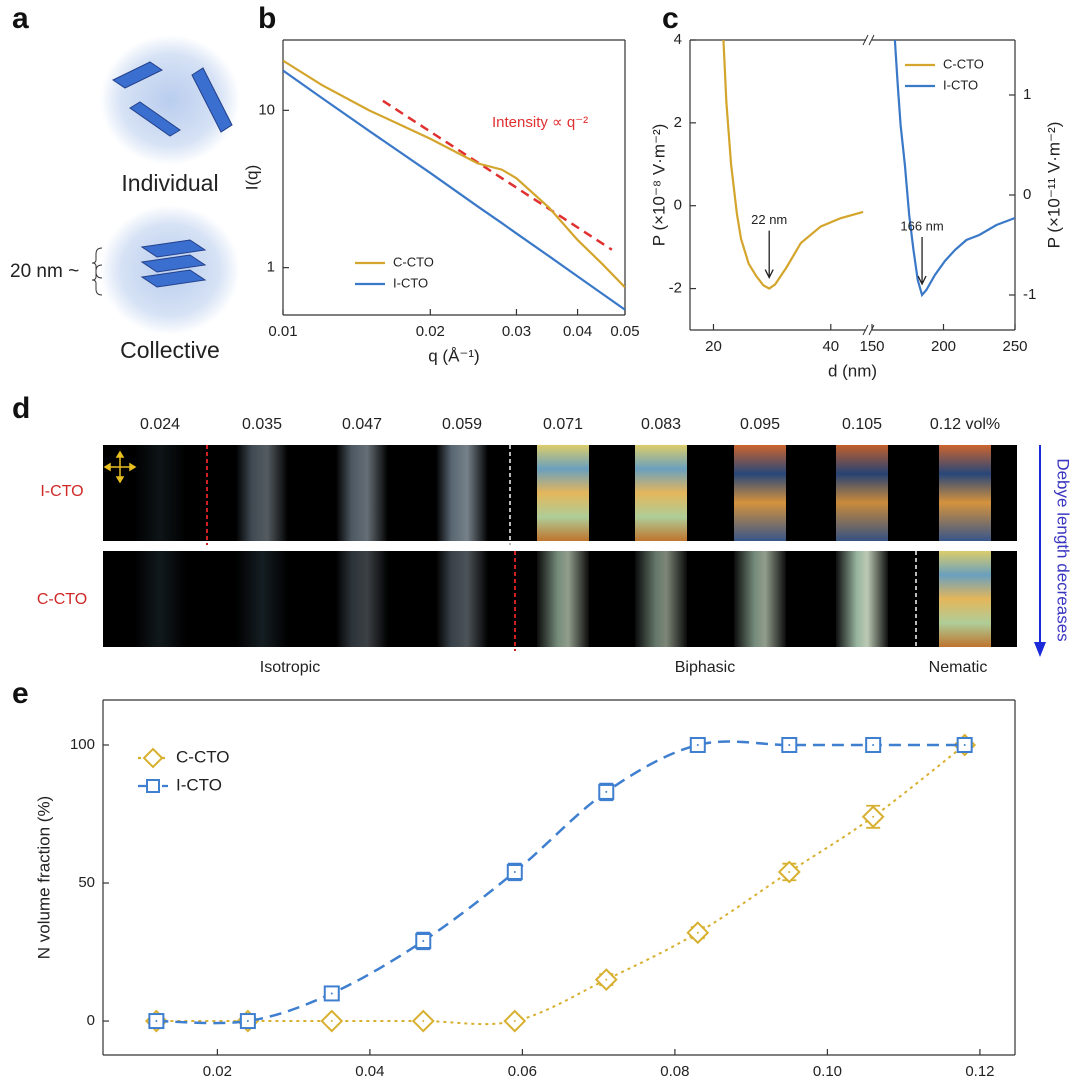  I want to click on caption: Individual, so click(169, 183).